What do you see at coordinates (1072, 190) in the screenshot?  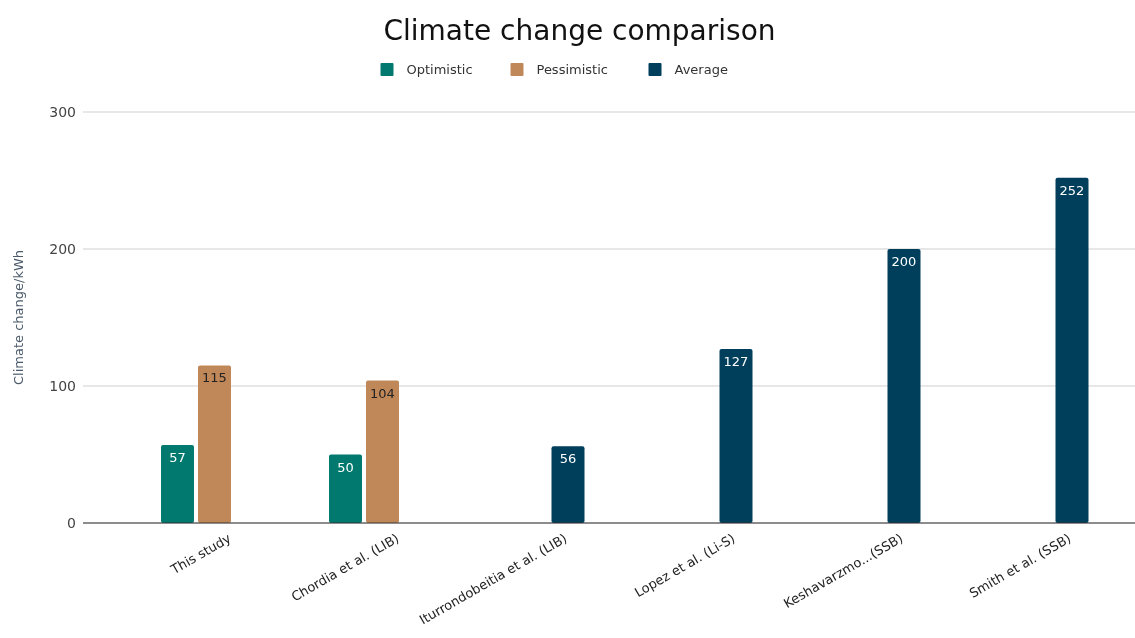 I see `data-label: 252` at bounding box center [1072, 190].